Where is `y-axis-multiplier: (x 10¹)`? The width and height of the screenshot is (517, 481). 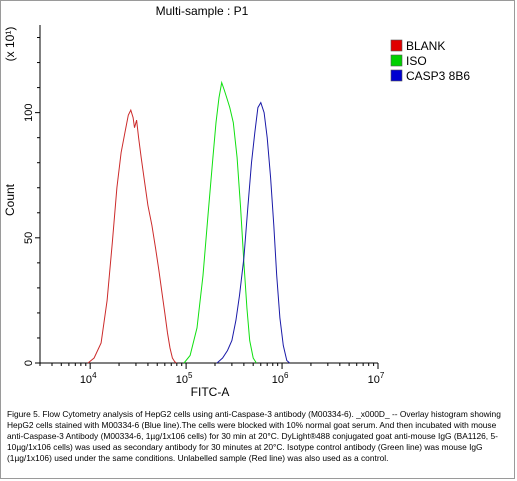
y-axis-multiplier: (x 10¹) is located at coordinates (10, 44).